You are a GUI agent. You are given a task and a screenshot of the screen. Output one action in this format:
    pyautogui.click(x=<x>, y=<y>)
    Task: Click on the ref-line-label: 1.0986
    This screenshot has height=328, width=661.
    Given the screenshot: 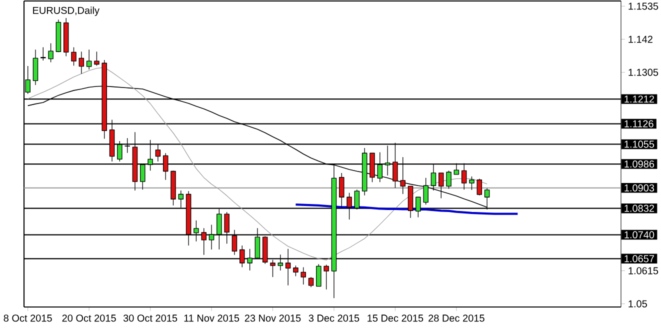 What is the action you would take?
    pyautogui.click(x=639, y=164)
    